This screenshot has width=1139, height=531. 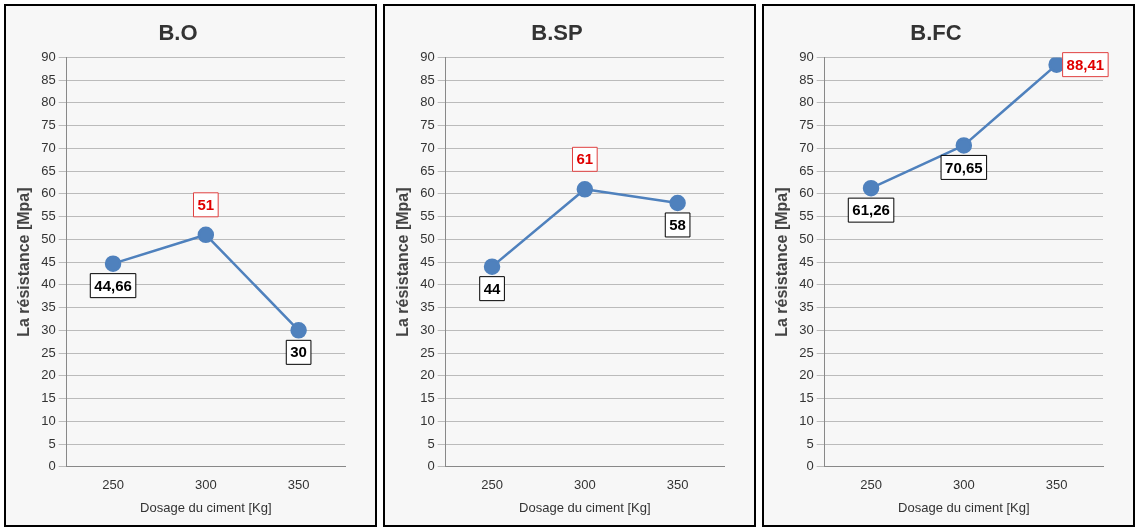 What do you see at coordinates (585, 159) in the screenshot?
I see `data-label: 61` at bounding box center [585, 159].